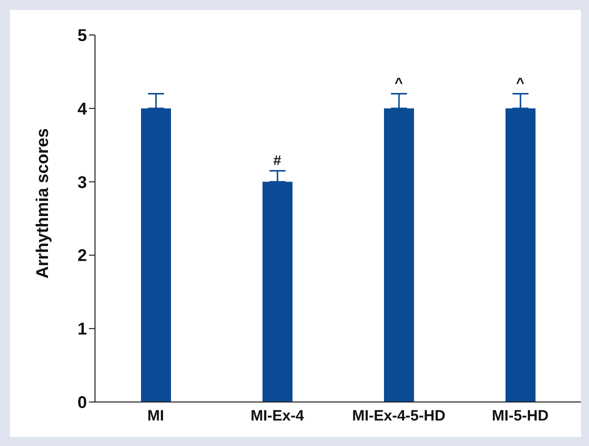 Image resolution: width=589 pixels, height=446 pixels. I want to click on y-tick-label: 2, so click(82, 256).